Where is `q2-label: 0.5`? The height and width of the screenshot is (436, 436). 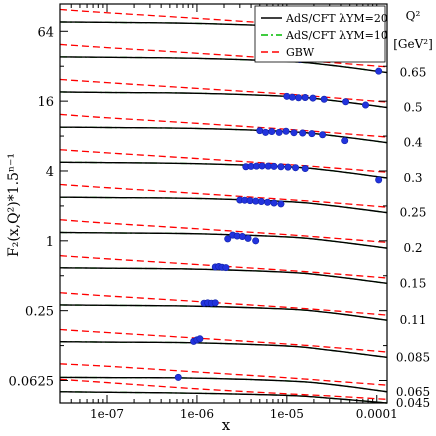
q2-label: 0.5 is located at coordinates (412, 108).